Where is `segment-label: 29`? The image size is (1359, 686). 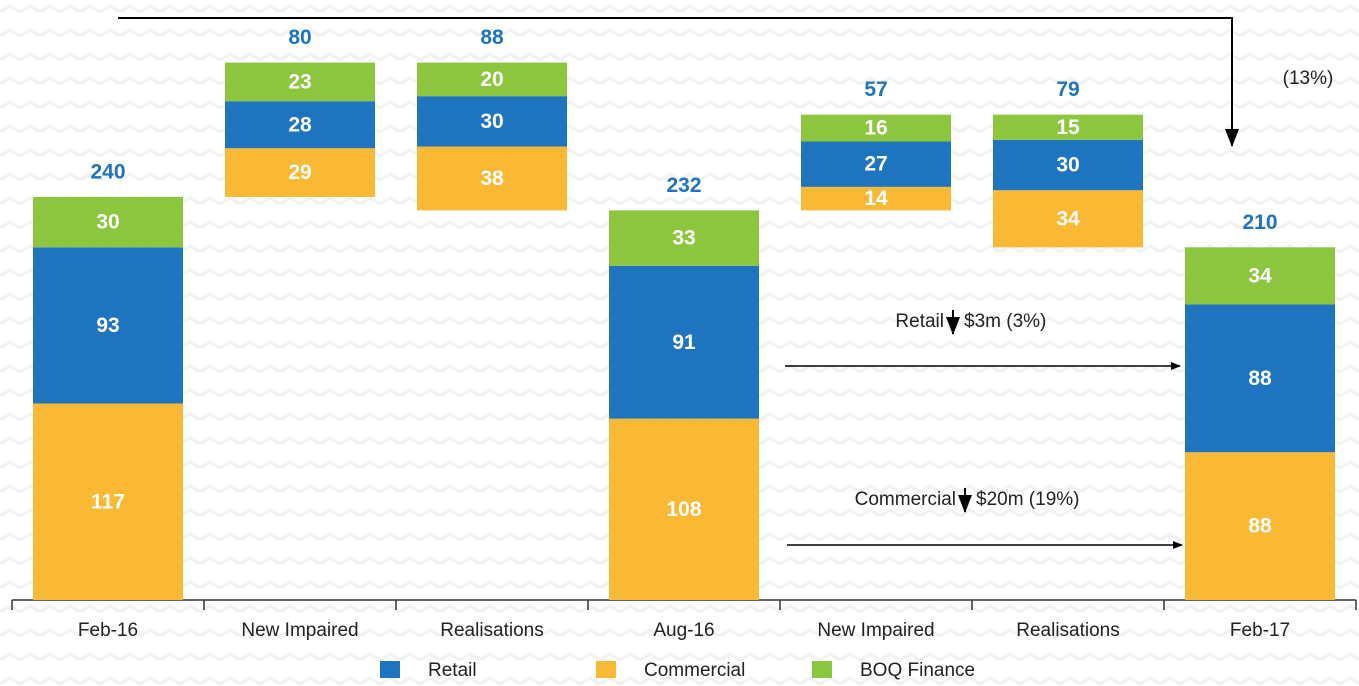 segment-label: 29 is located at coordinates (299, 172).